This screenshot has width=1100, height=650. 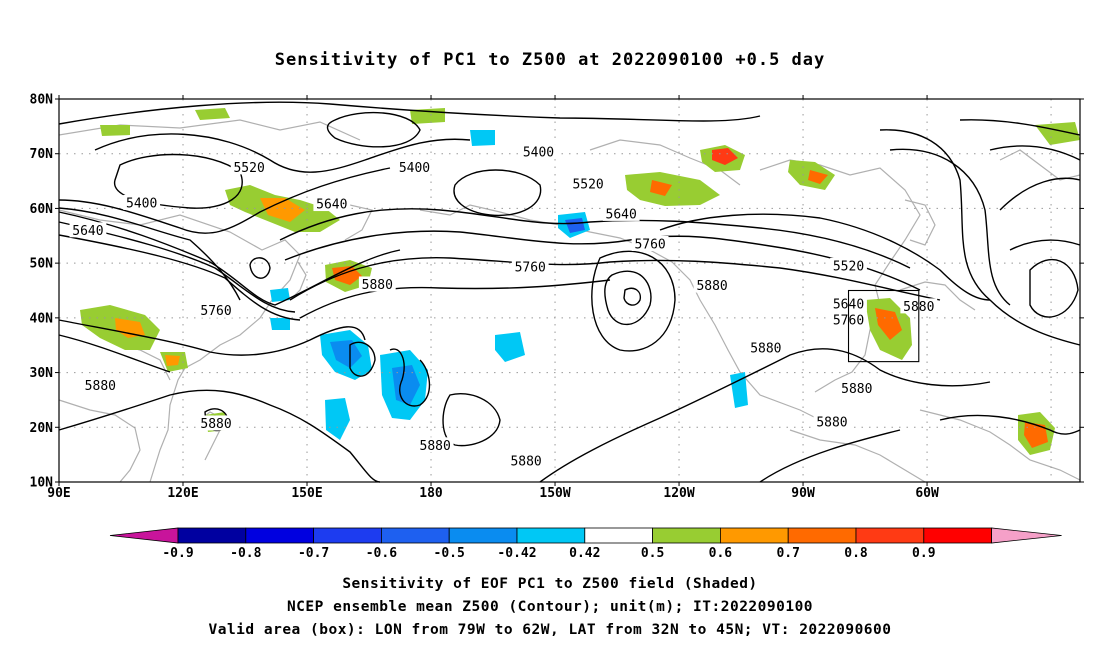 What do you see at coordinates (856, 553) in the screenshot?
I see `colorbar-label: 0.8` at bounding box center [856, 553].